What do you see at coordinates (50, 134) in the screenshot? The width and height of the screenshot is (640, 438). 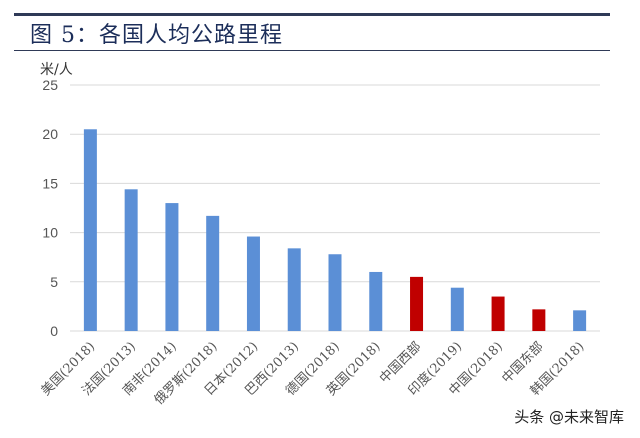 I see `y-tick-label: 20` at bounding box center [50, 134].